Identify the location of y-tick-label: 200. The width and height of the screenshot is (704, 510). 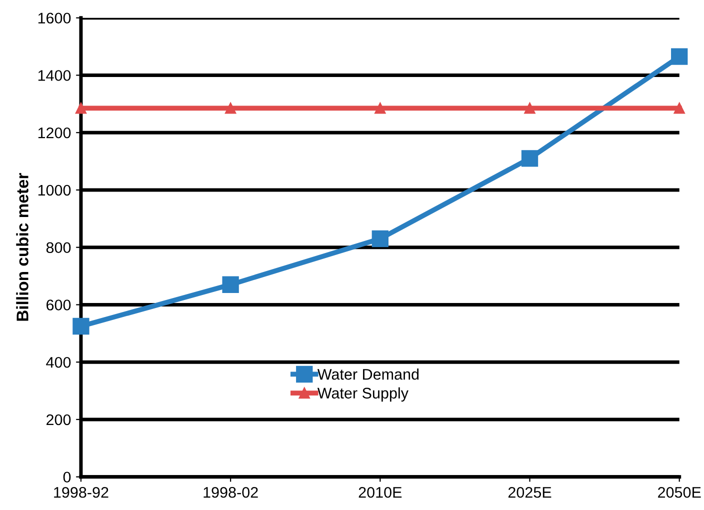
(58, 420).